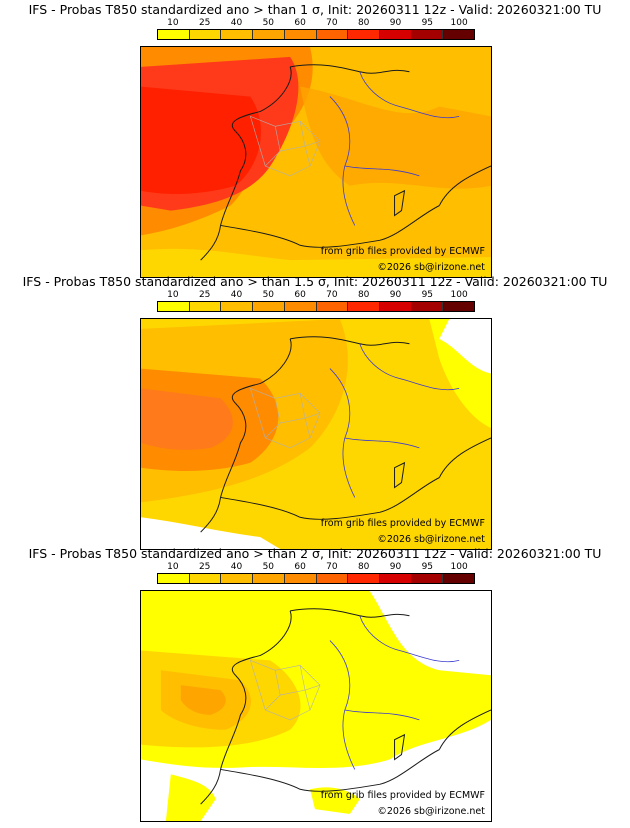 The height and width of the screenshot is (828, 630). I want to click on field-east, so click(395, 137).